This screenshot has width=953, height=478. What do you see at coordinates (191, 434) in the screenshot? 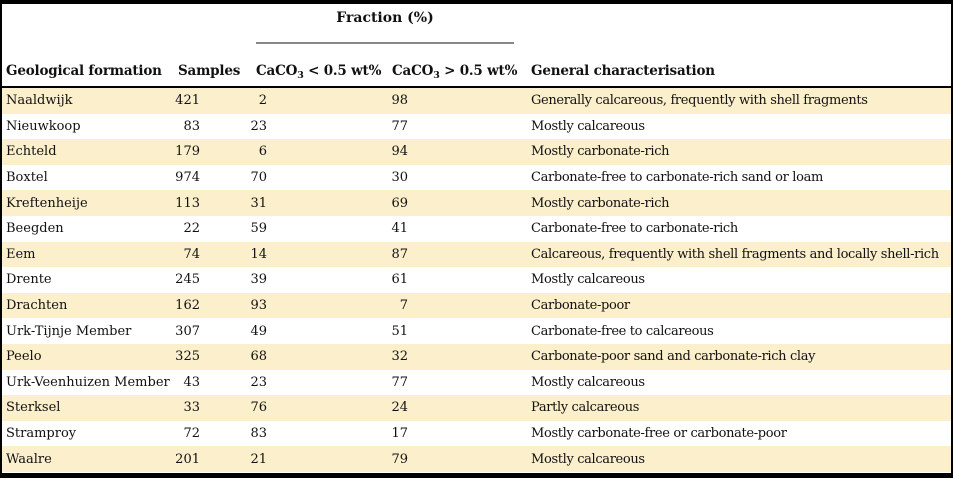
I see `cell-samples: 72` at bounding box center [191, 434].